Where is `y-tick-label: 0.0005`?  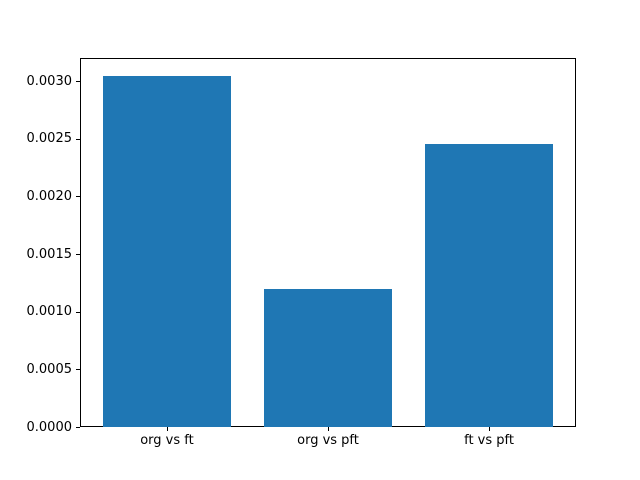
y-tick-label: 0.0005 is located at coordinates (49, 369).